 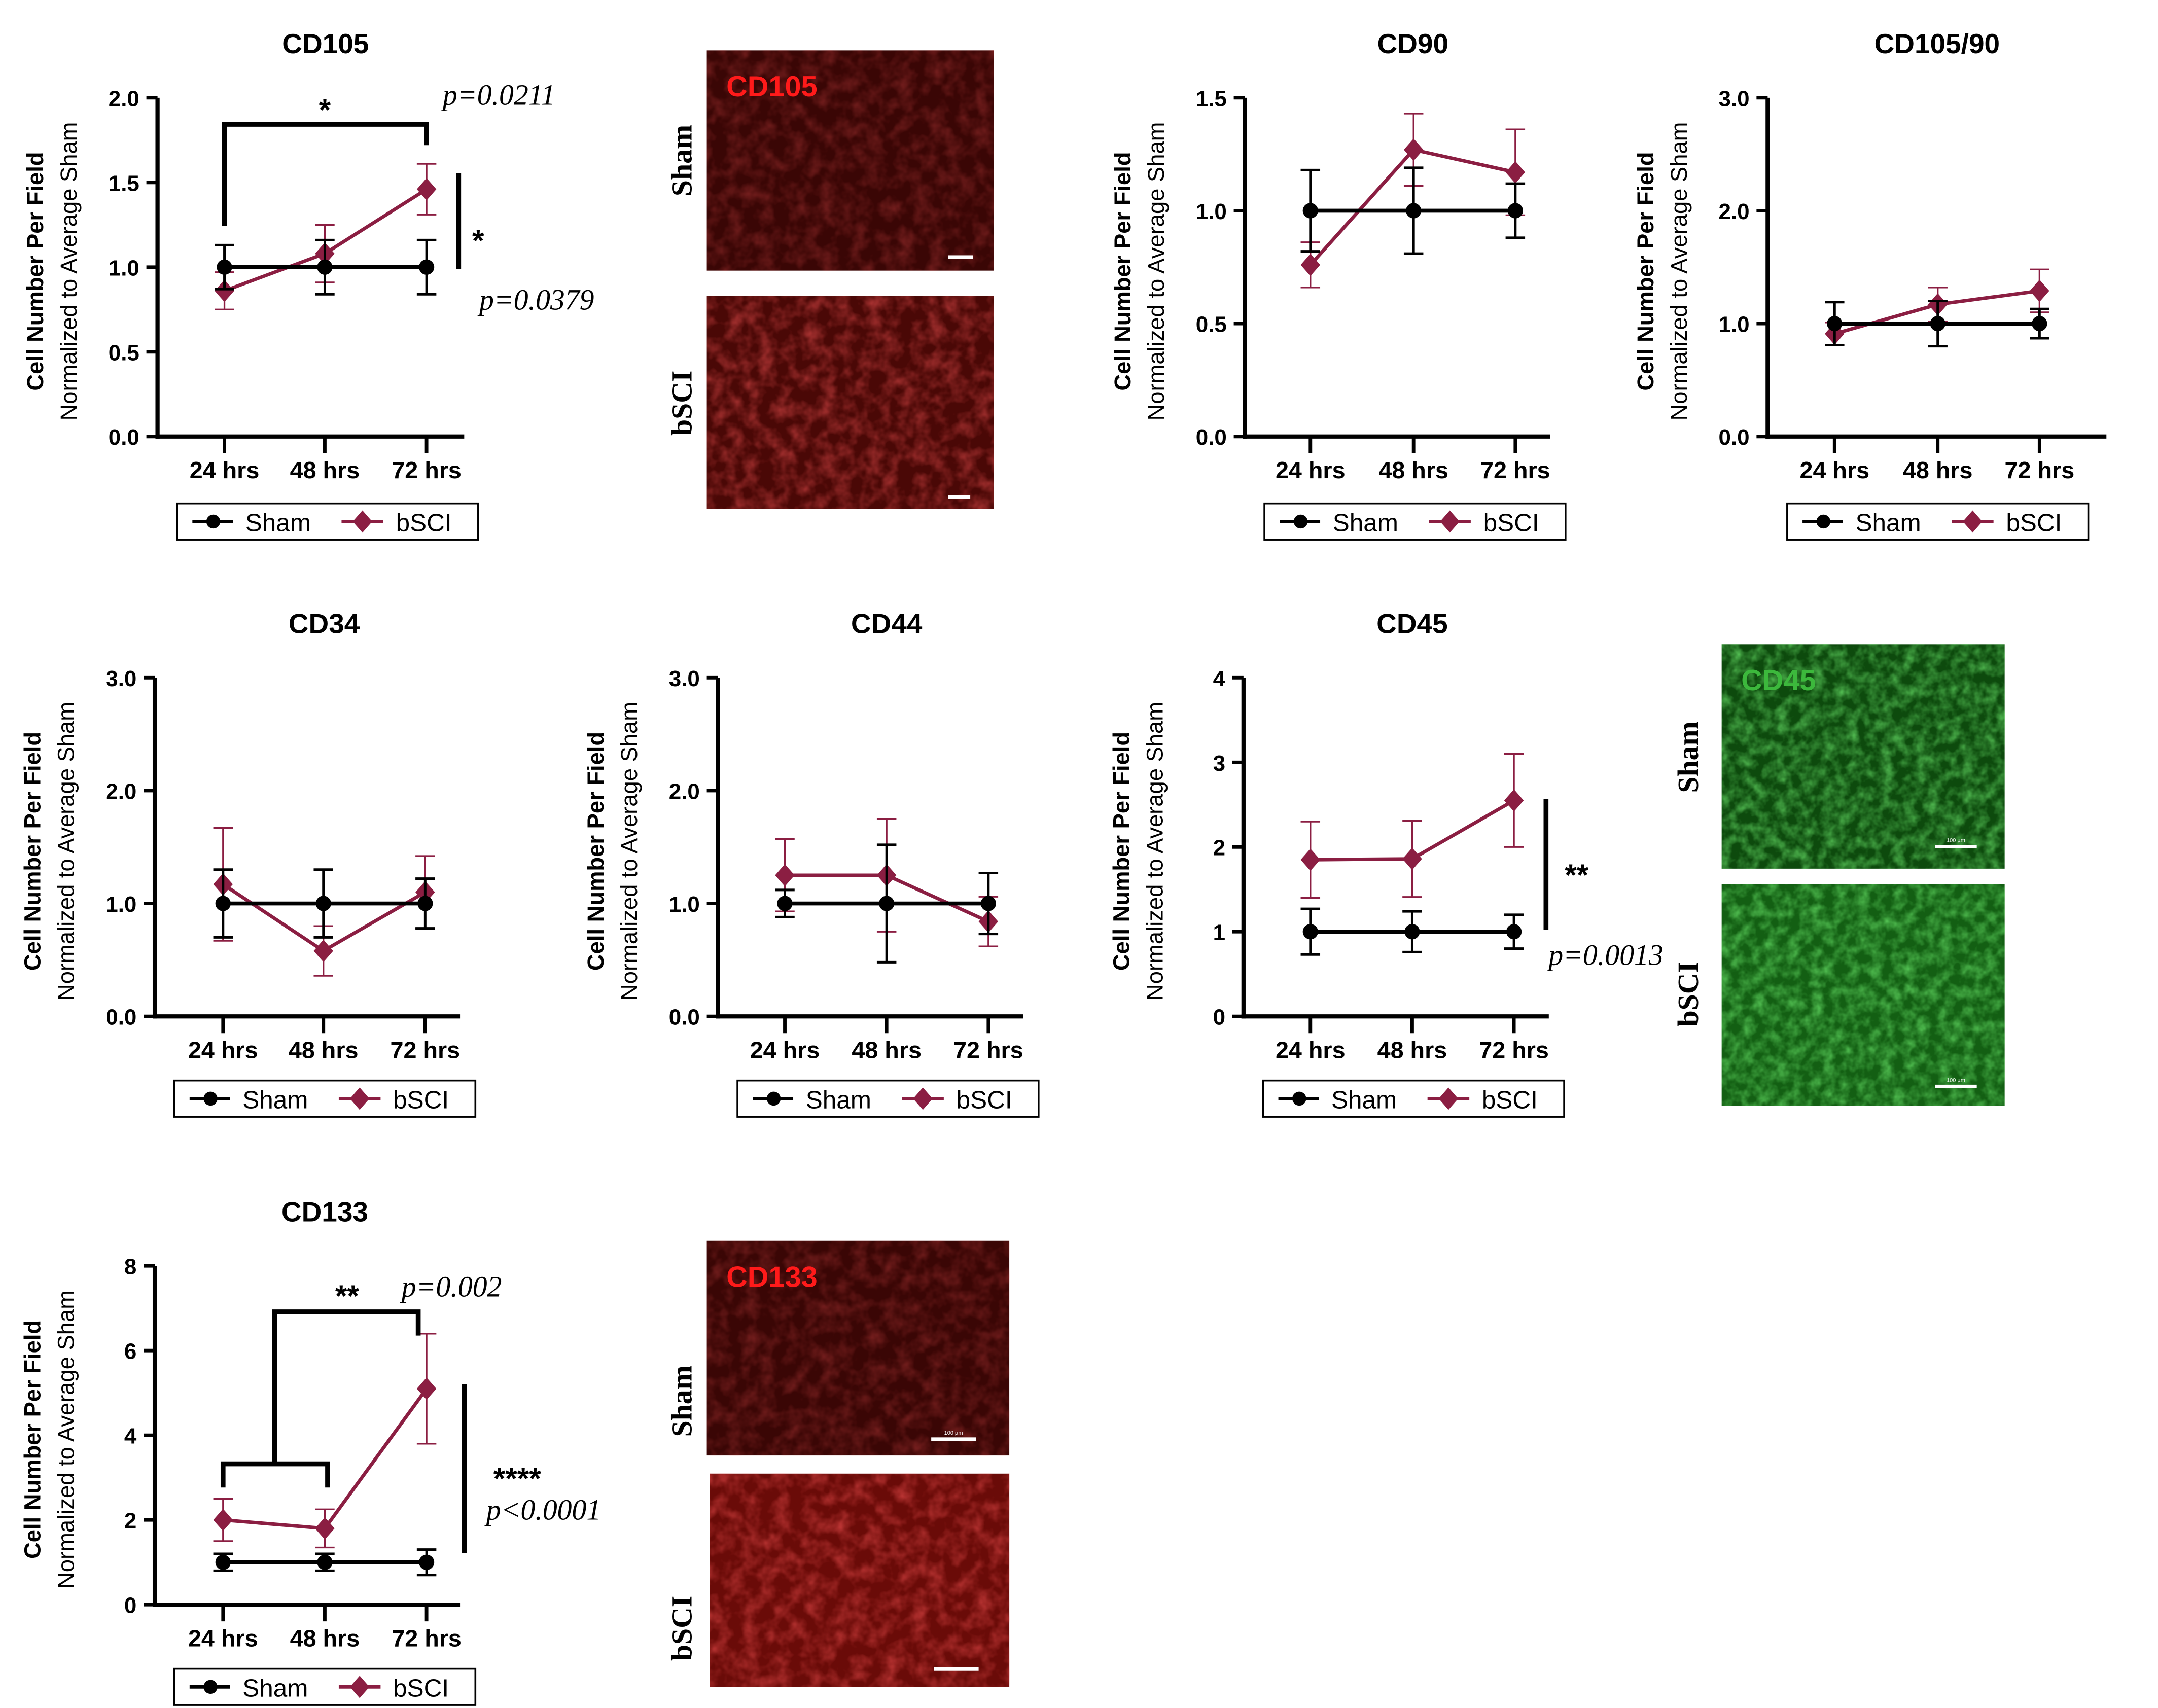 What do you see at coordinates (1412, 623) in the screenshot?
I see `chart-title: CD45` at bounding box center [1412, 623].